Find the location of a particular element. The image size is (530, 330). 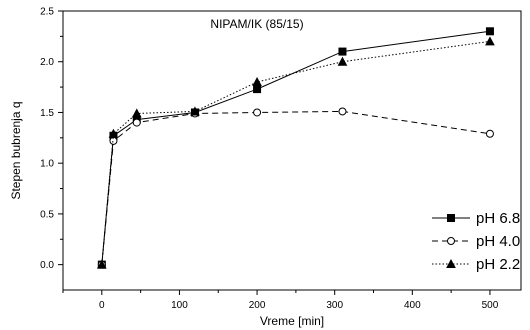

x-tick-label: 400 is located at coordinates (412, 305).